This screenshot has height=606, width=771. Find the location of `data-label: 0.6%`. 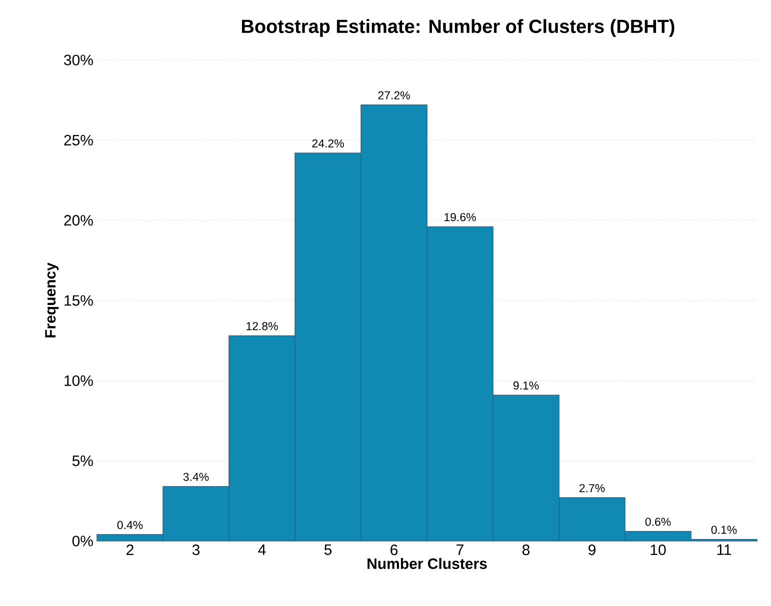

data-label: 0.6% is located at coordinates (658, 522).